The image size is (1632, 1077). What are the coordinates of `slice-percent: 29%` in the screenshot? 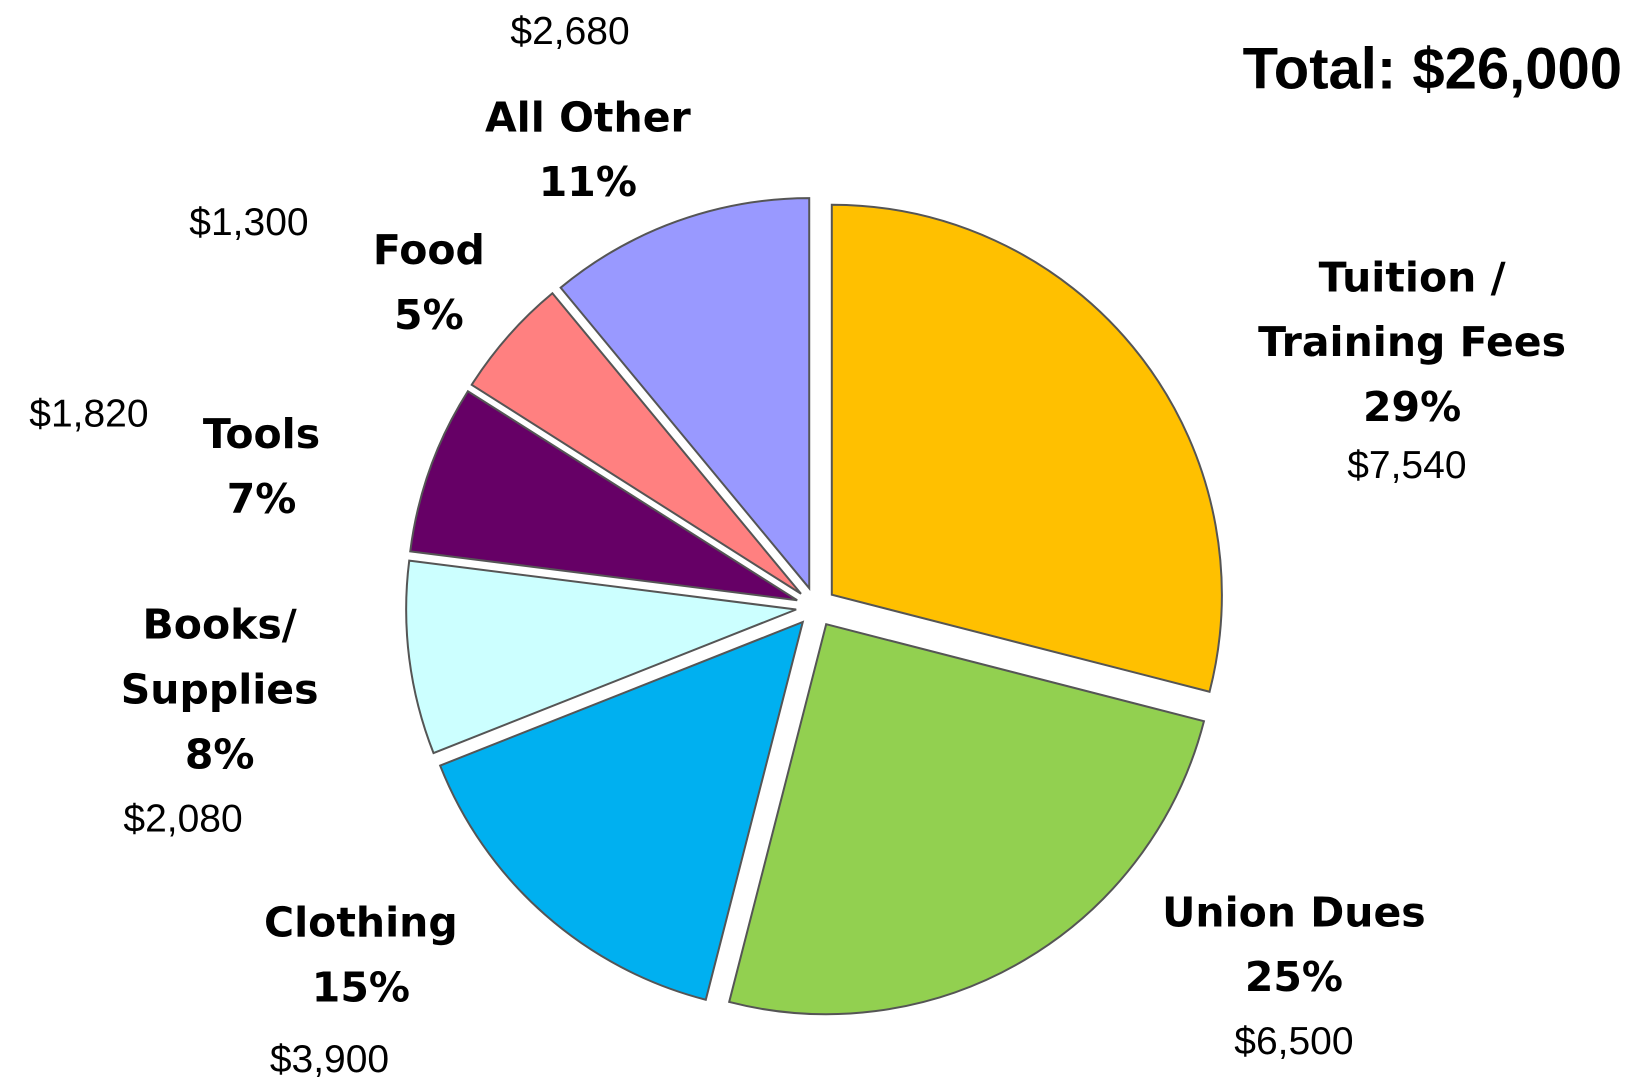 It's located at (1412, 407).